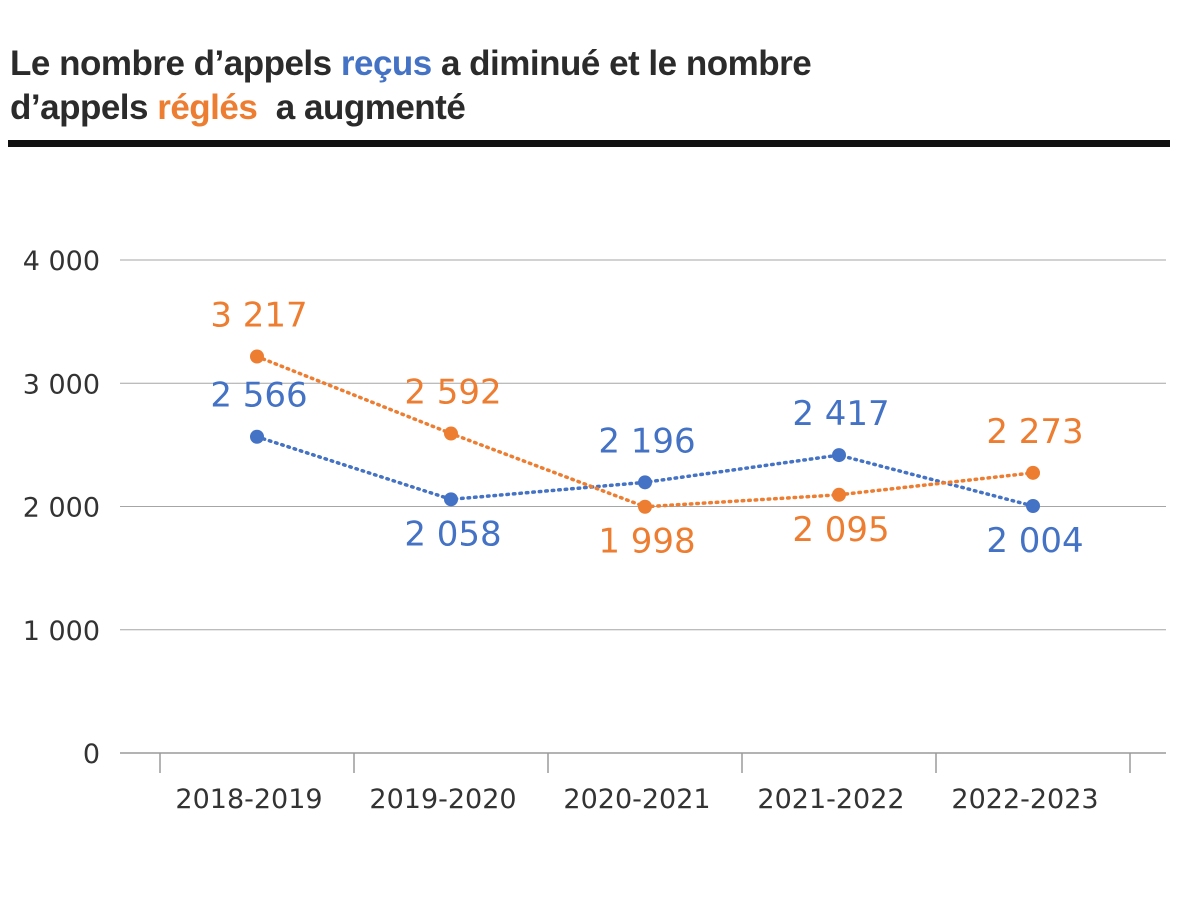  I want to click on title-keyword-series-1: réglés, so click(207, 107).